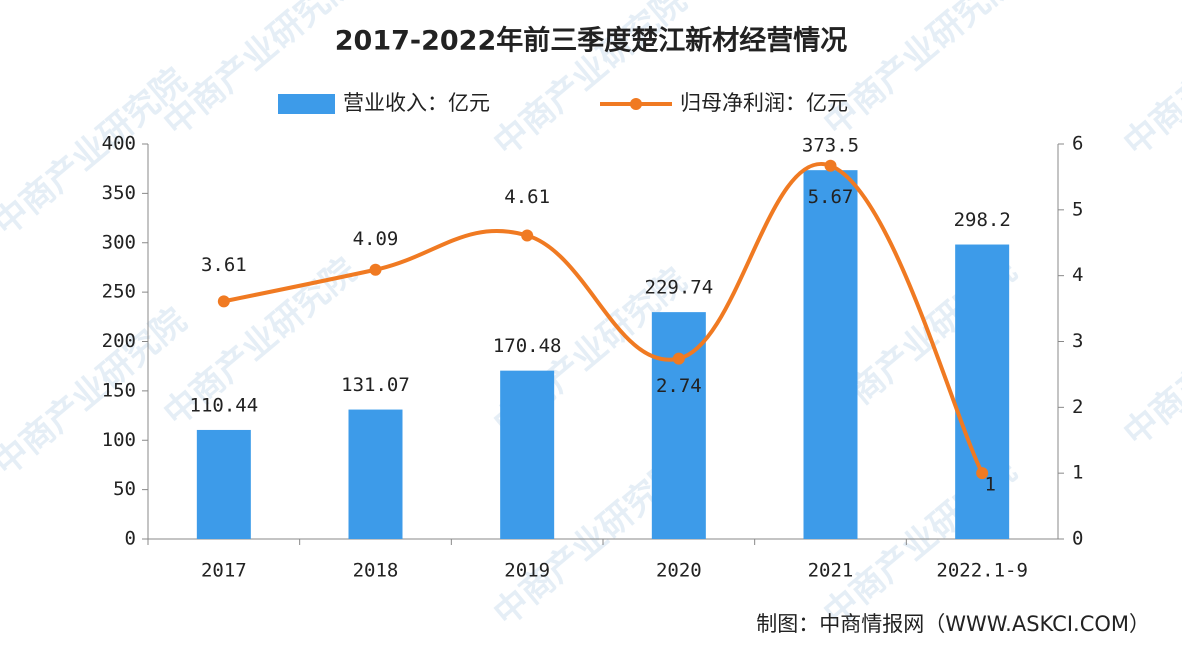 The image size is (1182, 654). What do you see at coordinates (375, 385) in the screenshot?
I see `bar-value-label: 131.07` at bounding box center [375, 385].